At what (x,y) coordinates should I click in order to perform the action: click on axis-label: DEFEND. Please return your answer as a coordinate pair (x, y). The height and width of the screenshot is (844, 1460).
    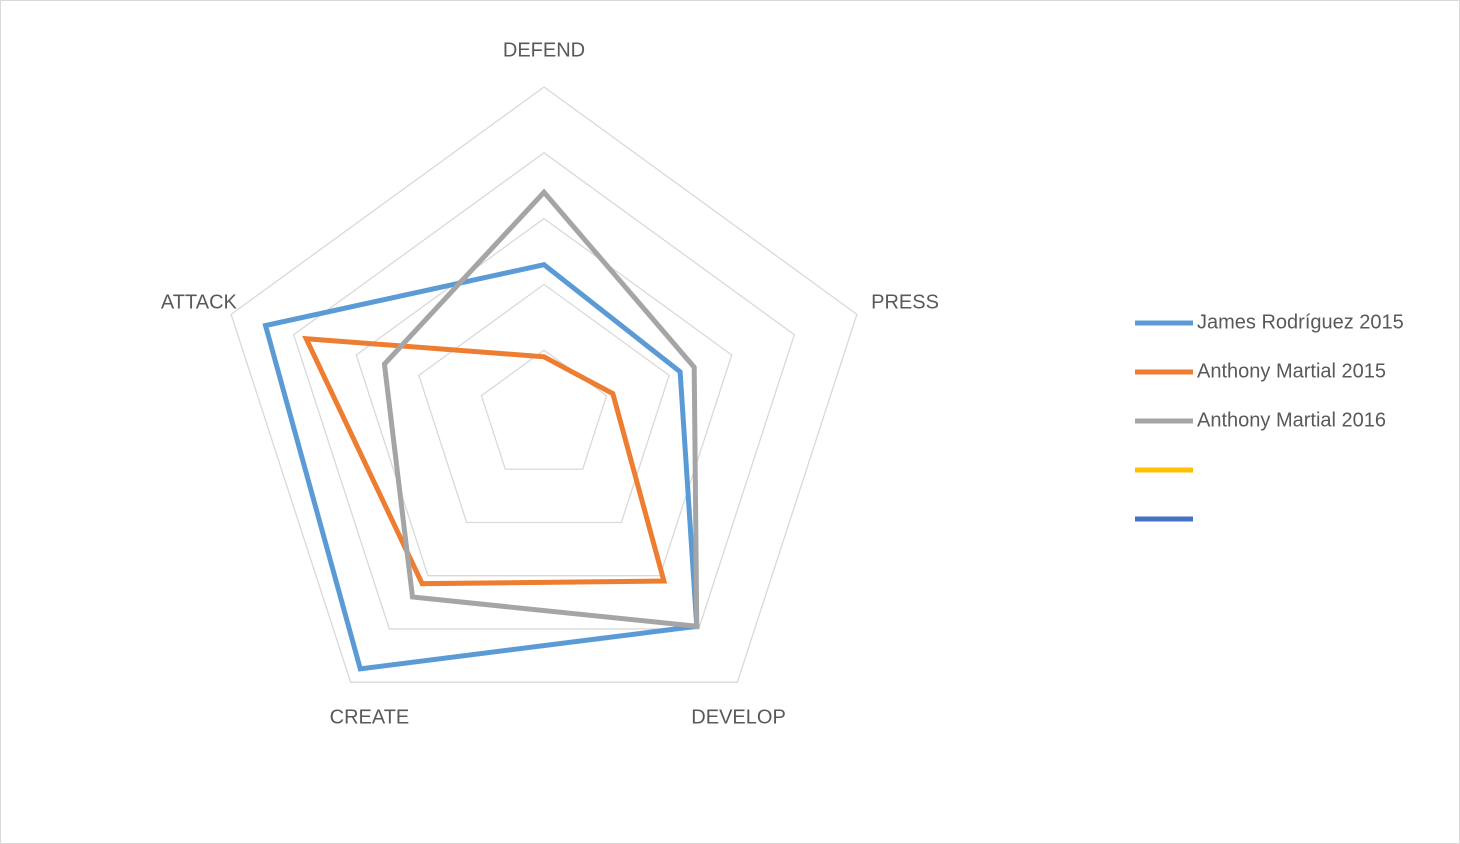
    Looking at the image, I should click on (544, 50).